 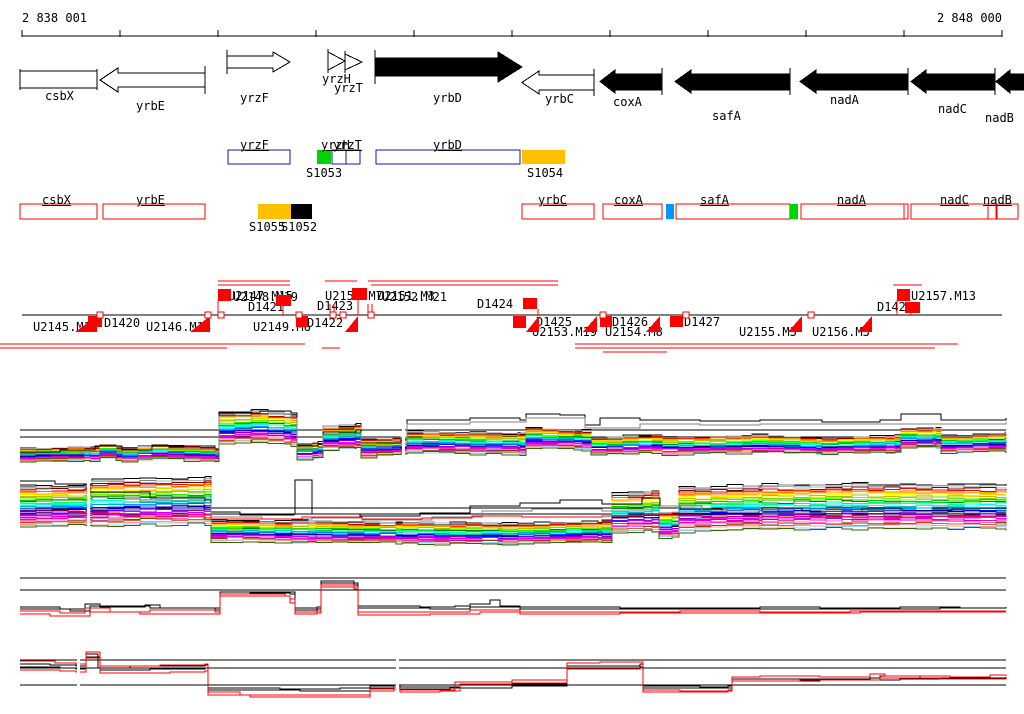 What do you see at coordinates (997, 200) in the screenshot?
I see `operon-label-nadB: nadB` at bounding box center [997, 200].